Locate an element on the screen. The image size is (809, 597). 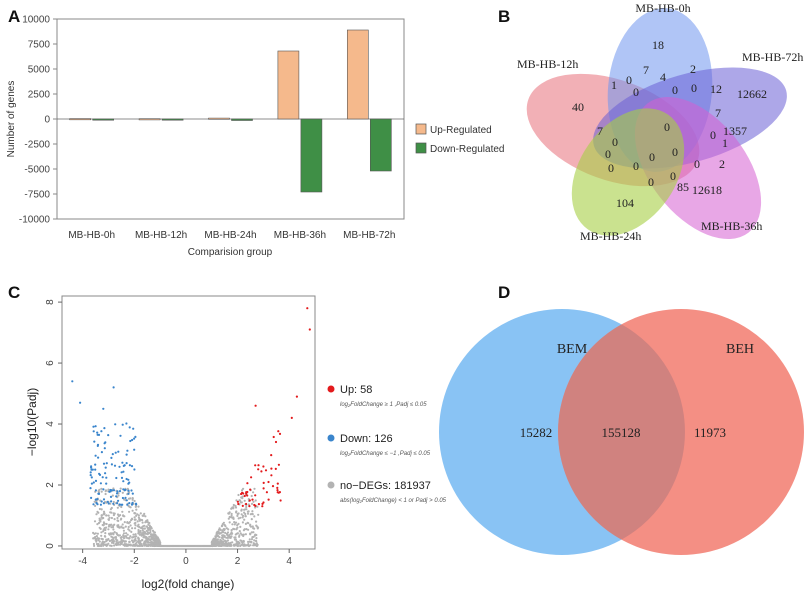
legend-down-note: log₂FoldChange ≤ −1 ,Padj ≤ 0.05 is located at coordinates (385, 454).